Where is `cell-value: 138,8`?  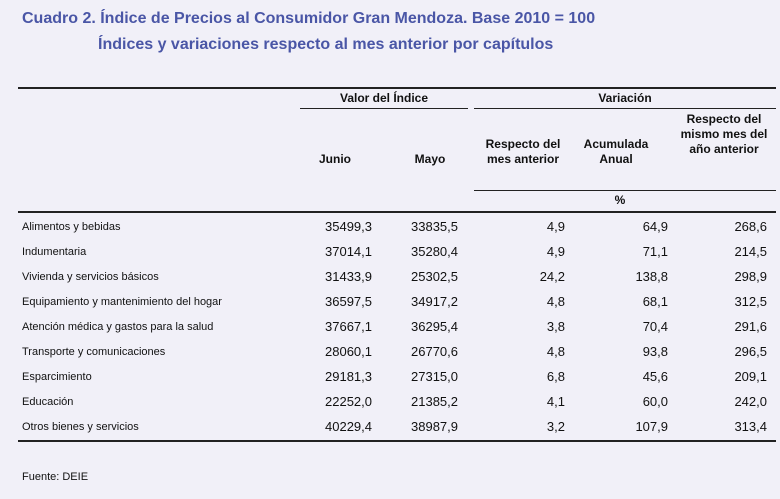
cell-value: 138,8 is located at coordinates (651, 276).